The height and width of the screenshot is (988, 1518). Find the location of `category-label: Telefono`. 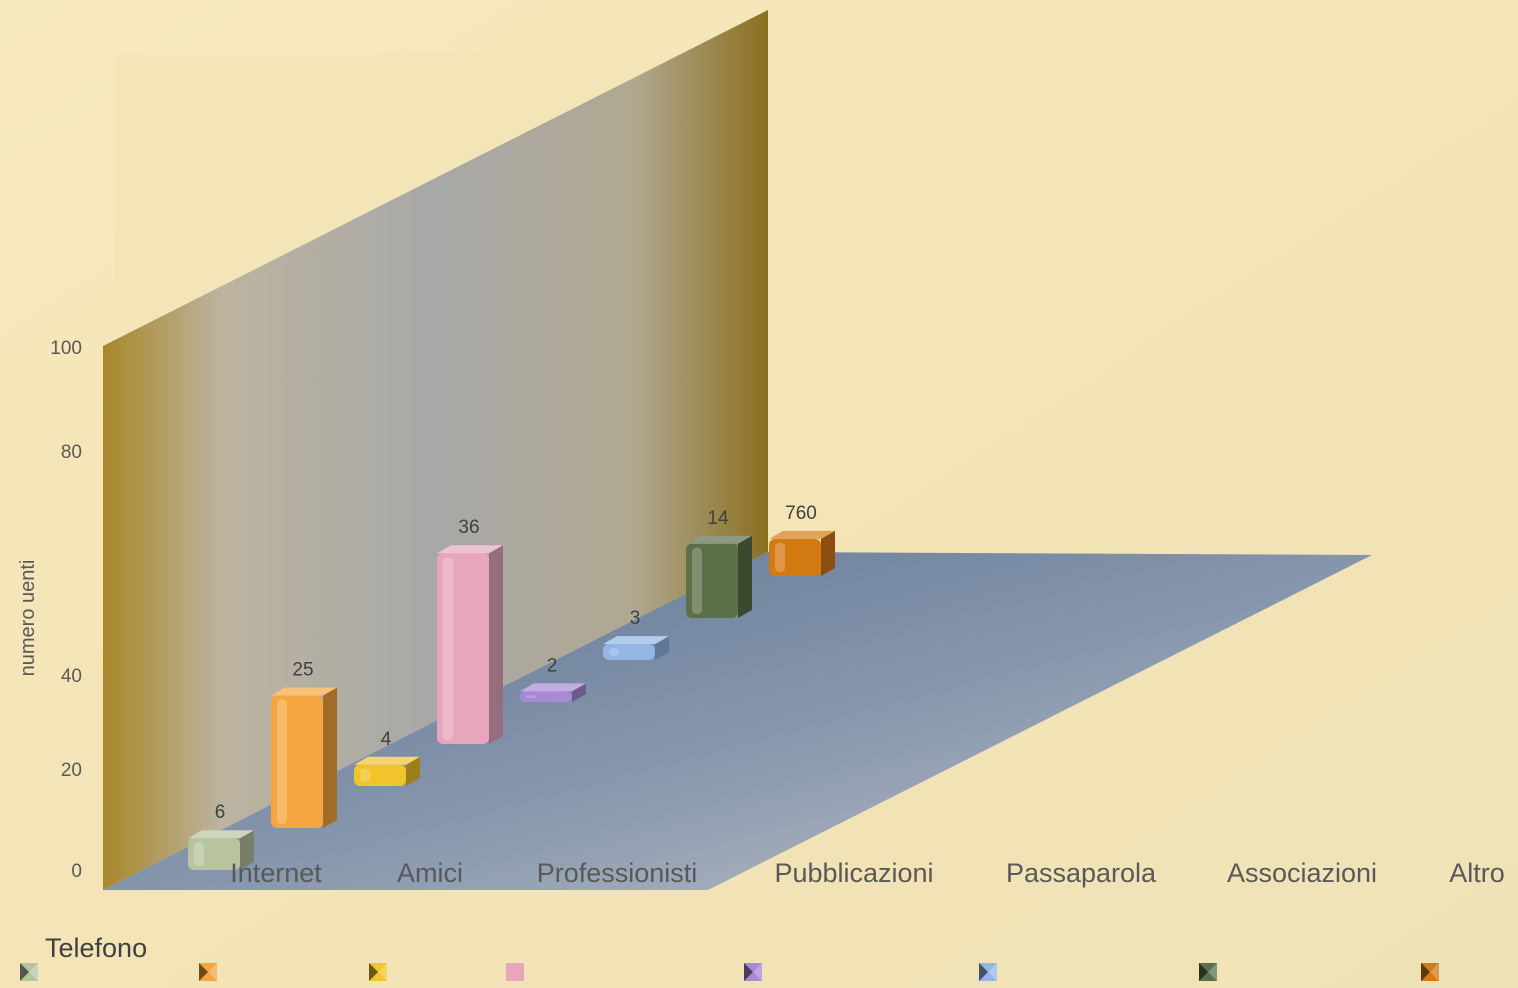

category-label: Telefono is located at coordinates (96, 948).